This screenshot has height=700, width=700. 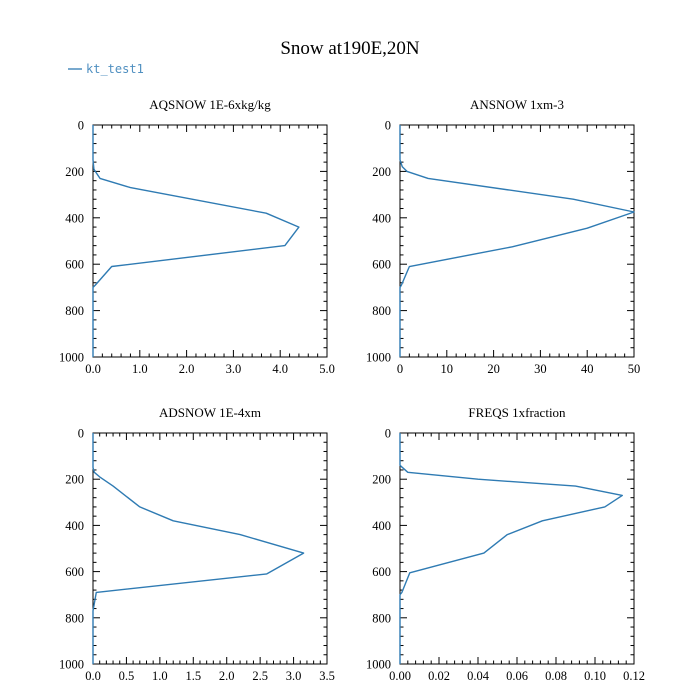 What do you see at coordinates (260, 676) in the screenshot?
I see `x-tick-label: 2.5` at bounding box center [260, 676].